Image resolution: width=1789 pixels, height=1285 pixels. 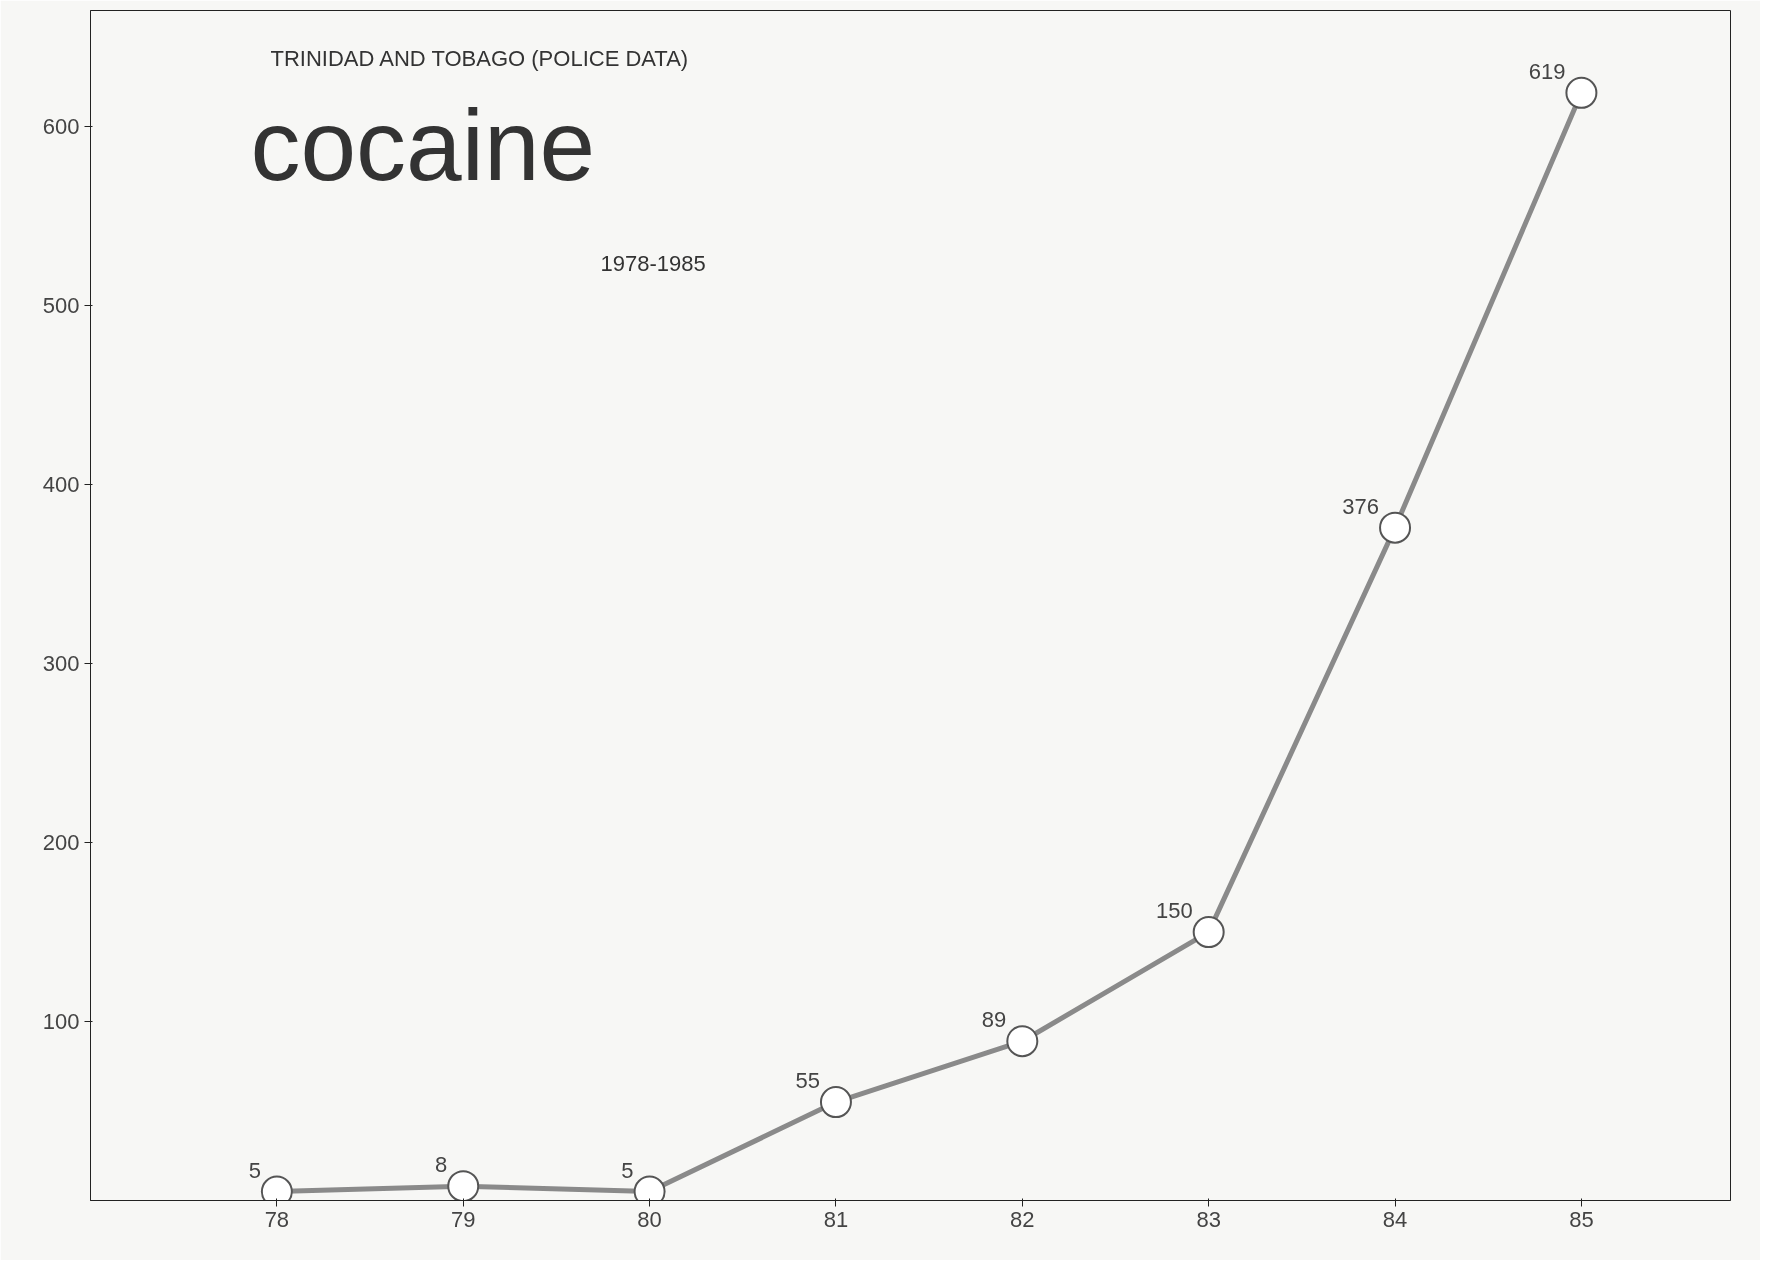 I want to click on x-tick-label: 81, so click(x=836, y=1219).